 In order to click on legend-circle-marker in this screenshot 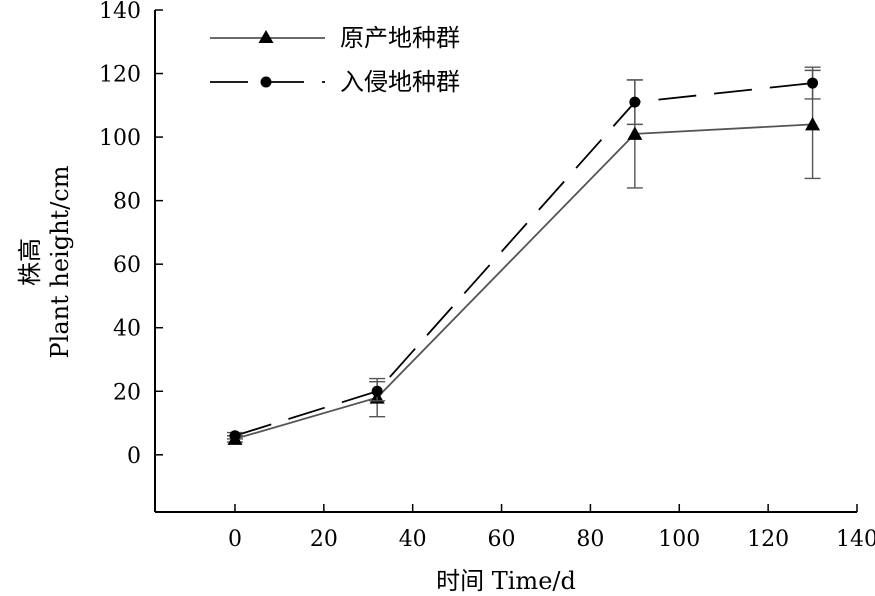, I will do `click(266, 82)`.